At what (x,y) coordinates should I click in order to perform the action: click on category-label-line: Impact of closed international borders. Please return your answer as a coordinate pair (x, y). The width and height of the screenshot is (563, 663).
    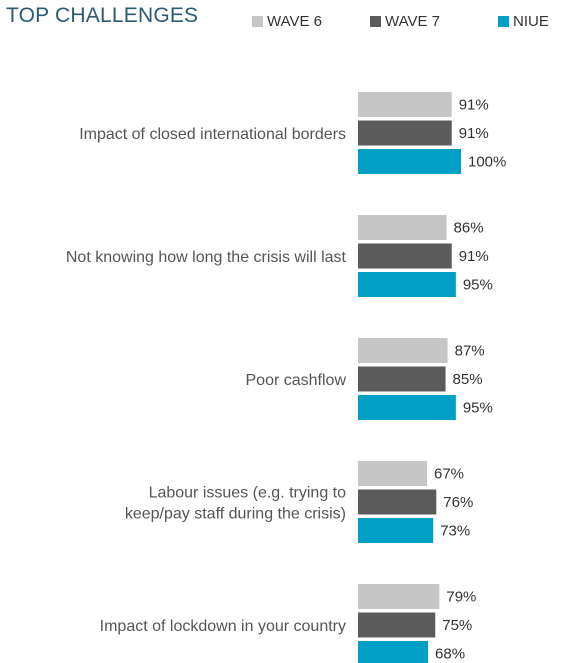
    Looking at the image, I should click on (212, 134).